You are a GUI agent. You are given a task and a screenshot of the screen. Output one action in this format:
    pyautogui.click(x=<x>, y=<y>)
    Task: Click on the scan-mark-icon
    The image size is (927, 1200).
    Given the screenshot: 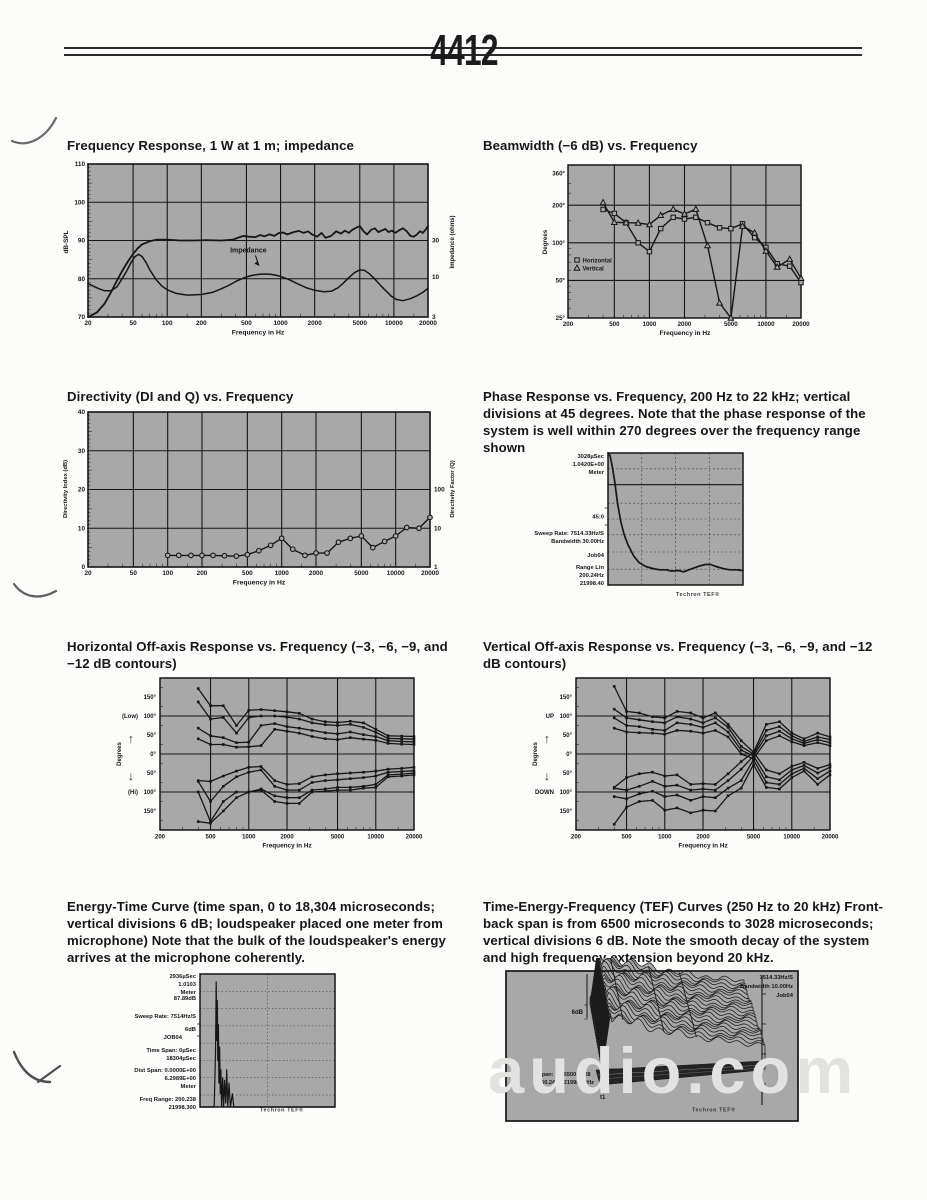 What is the action you would take?
    pyautogui.click(x=37, y=1067)
    